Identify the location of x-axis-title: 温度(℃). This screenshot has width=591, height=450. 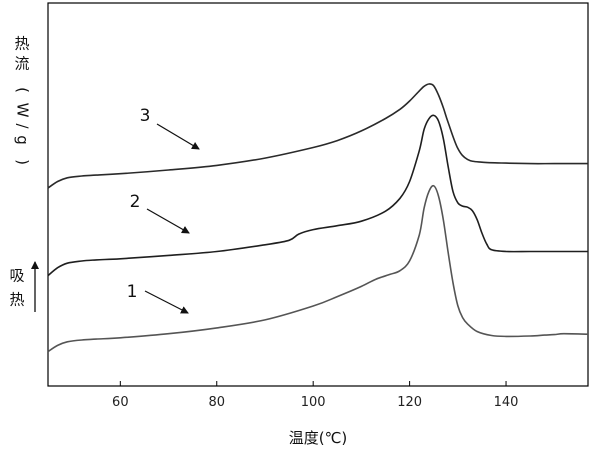
(318, 438).